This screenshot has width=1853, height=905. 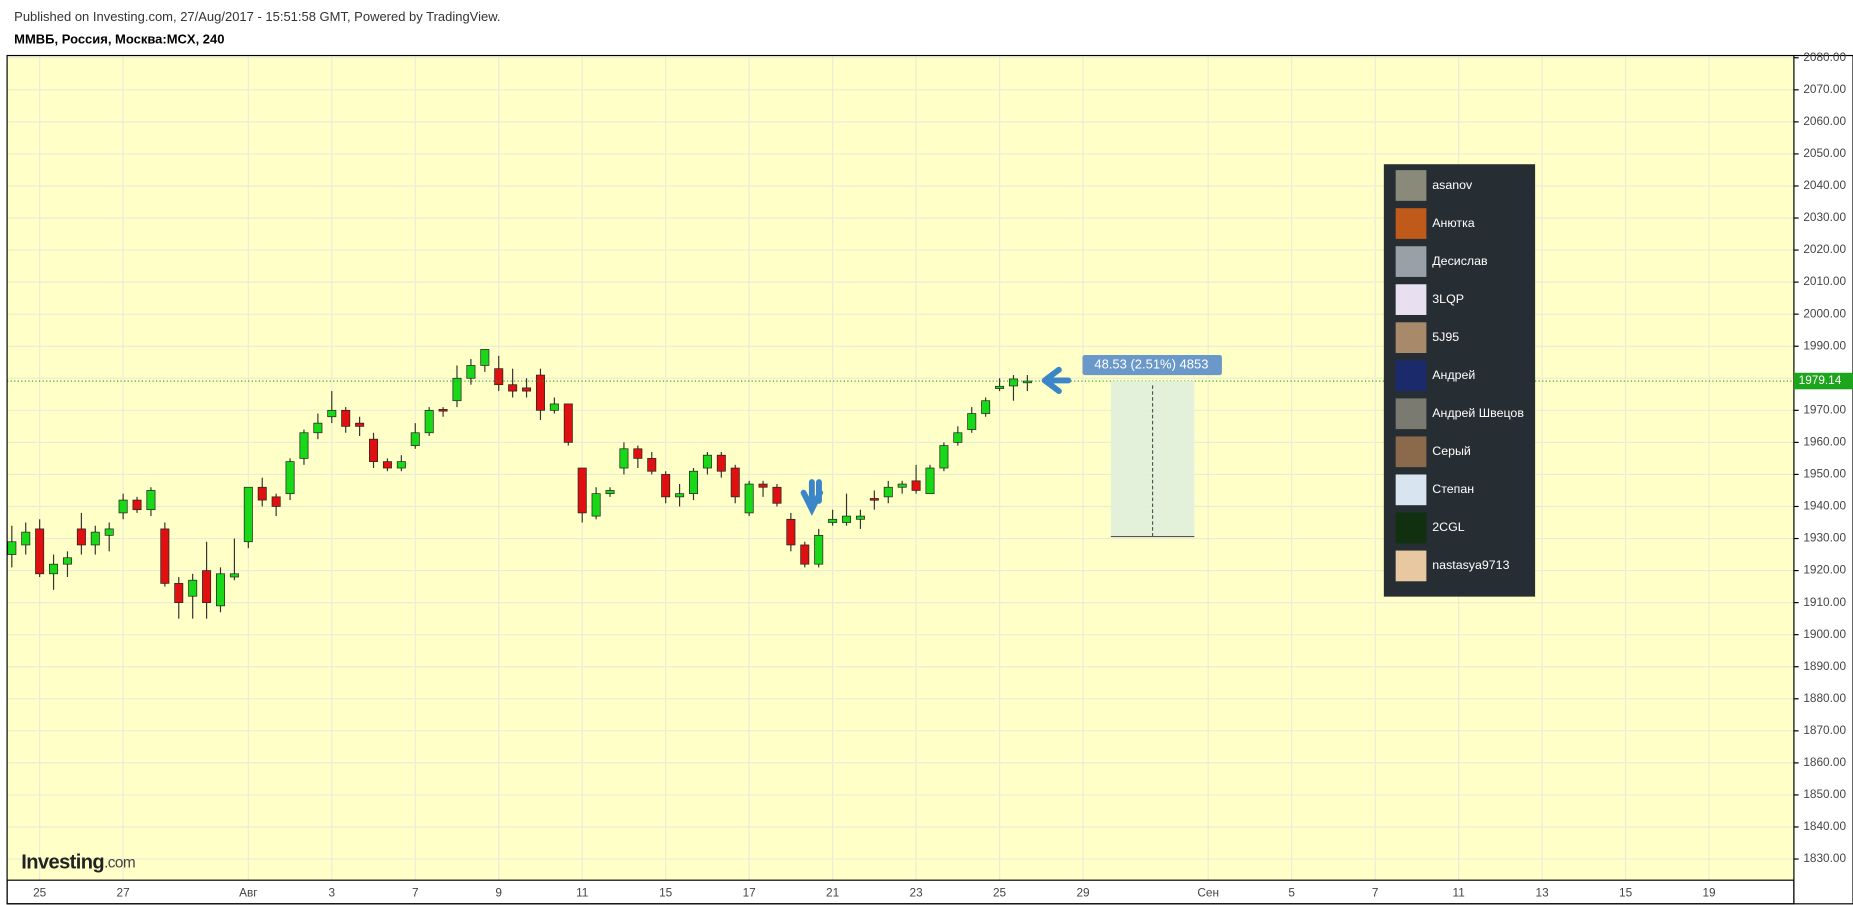 What do you see at coordinates (1056, 380) in the screenshot?
I see `left-arrow` at bounding box center [1056, 380].